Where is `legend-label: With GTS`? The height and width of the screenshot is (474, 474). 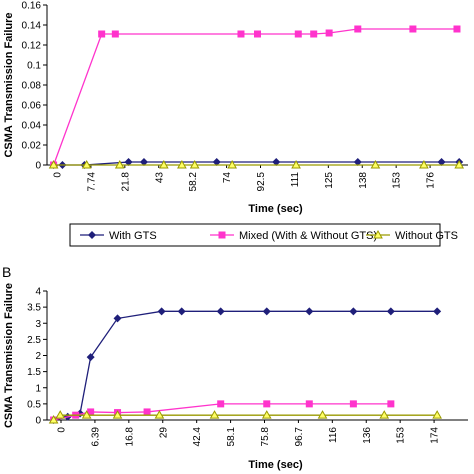 legend-label: With GTS is located at coordinates (133, 236).